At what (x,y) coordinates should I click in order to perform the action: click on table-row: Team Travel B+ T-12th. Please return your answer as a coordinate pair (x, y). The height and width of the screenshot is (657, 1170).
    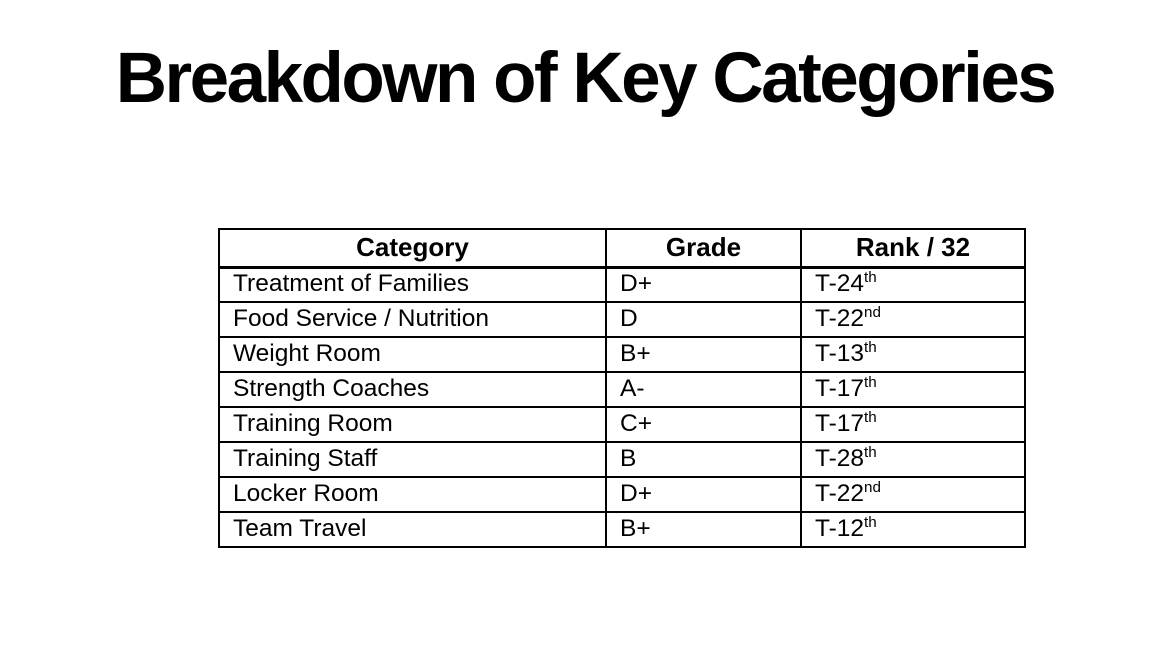
    Looking at the image, I should click on (622, 529).